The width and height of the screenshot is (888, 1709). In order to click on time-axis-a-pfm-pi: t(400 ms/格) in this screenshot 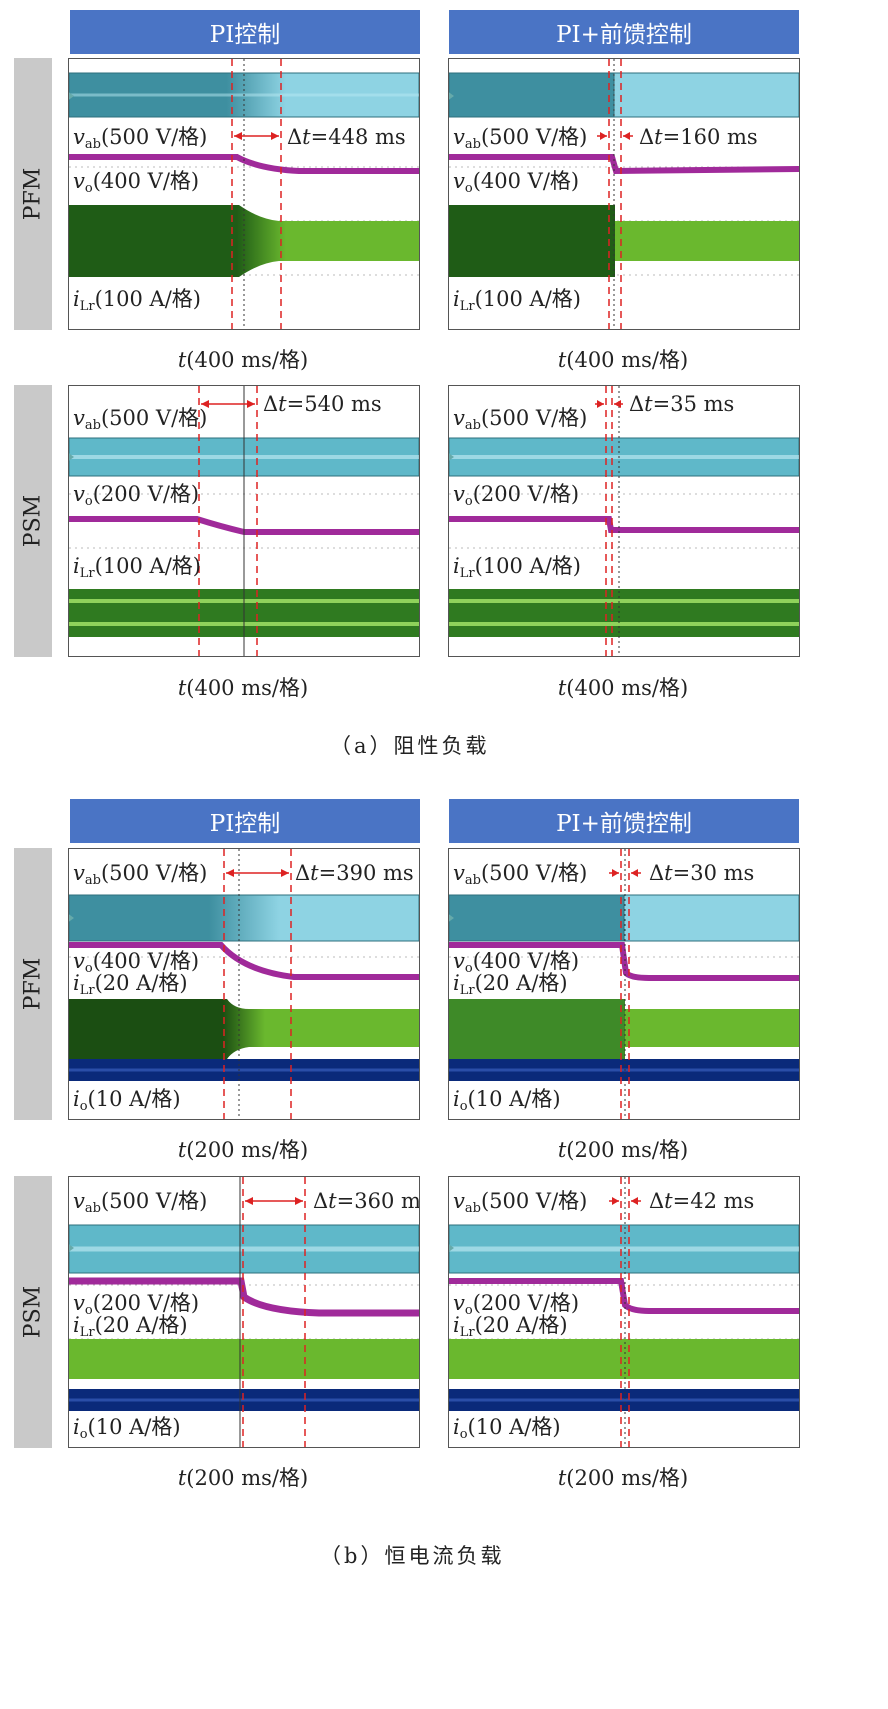, I will do `click(243, 360)`.